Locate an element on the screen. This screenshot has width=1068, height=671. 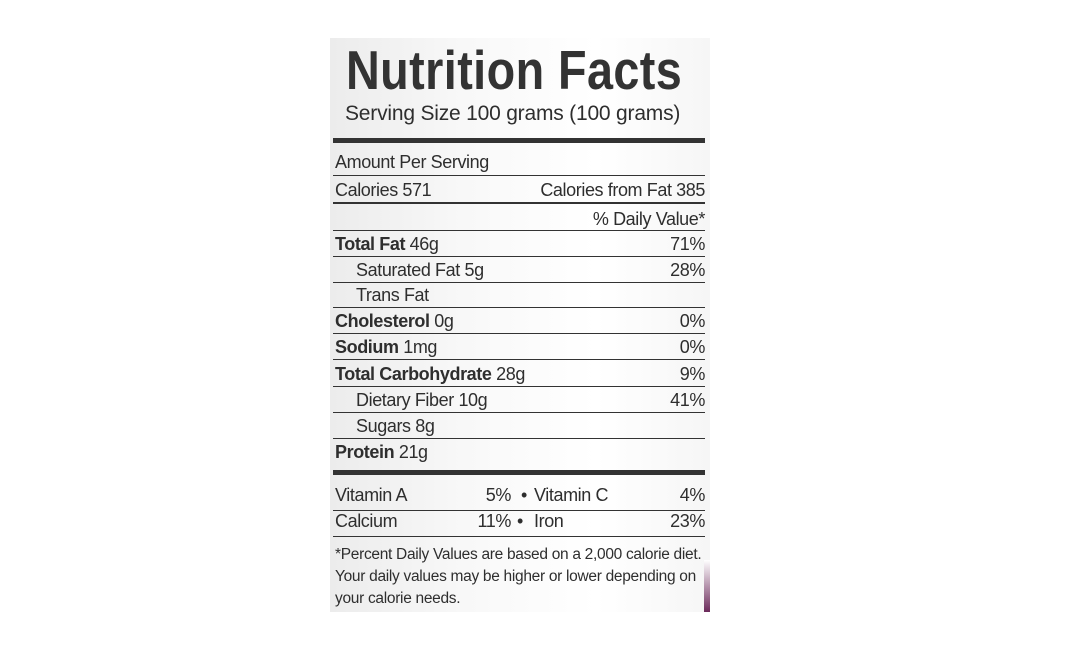
nutrient: Sugars 8g is located at coordinates (395, 426).